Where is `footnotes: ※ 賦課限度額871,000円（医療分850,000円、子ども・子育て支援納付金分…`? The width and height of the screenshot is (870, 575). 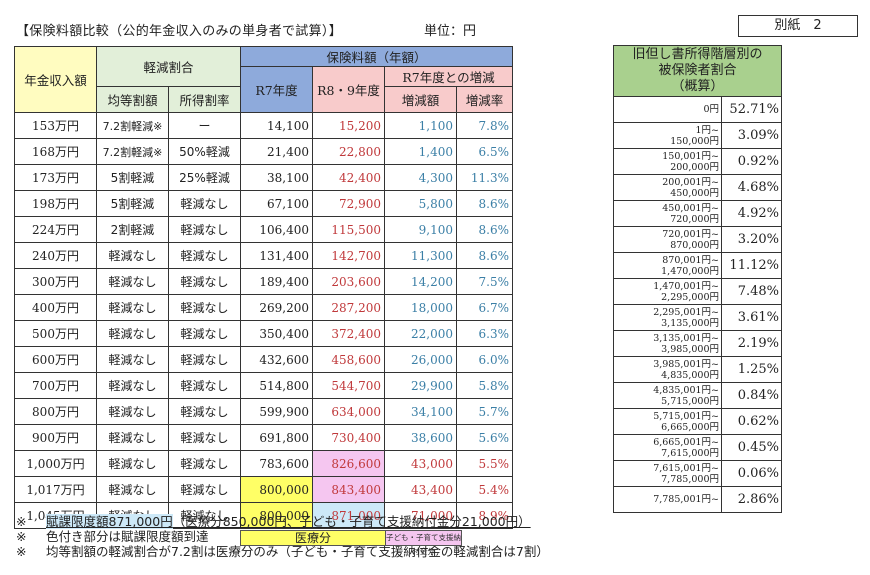 footnotes: ※ 賦課限度額871,000円（医療分850,000円、子ども・子育て支援納付金分… is located at coordinates (282, 536).